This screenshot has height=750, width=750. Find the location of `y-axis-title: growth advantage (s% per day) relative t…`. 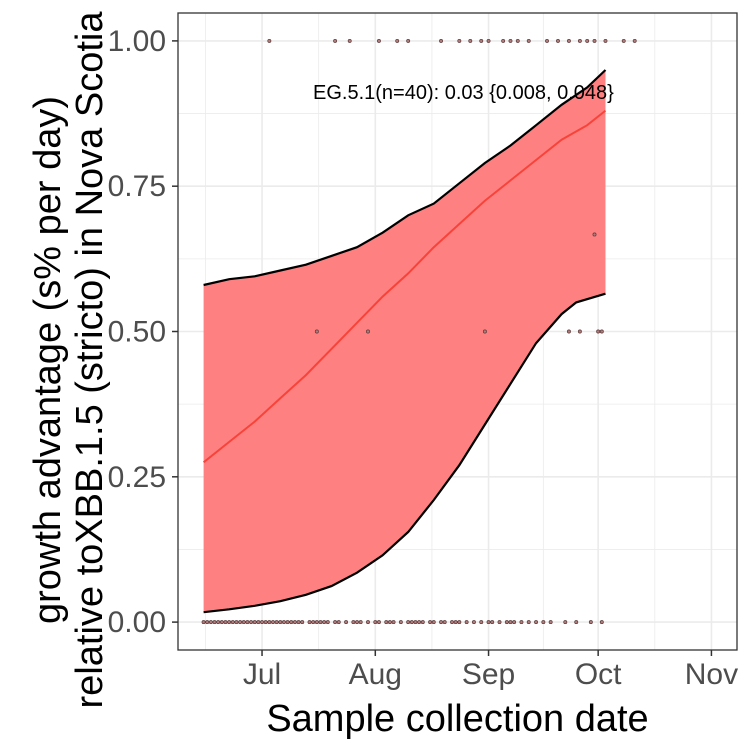

y-axis-title: growth advantage (s% per day) relative t… is located at coordinates (69, 360).